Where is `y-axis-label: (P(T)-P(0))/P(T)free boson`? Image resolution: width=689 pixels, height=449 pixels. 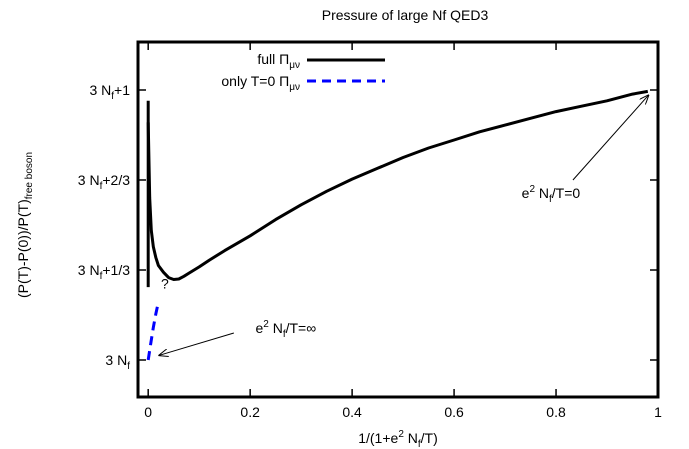 y-axis-label: (P(T)-P(0))/P(T)free boson is located at coordinates (25, 225).